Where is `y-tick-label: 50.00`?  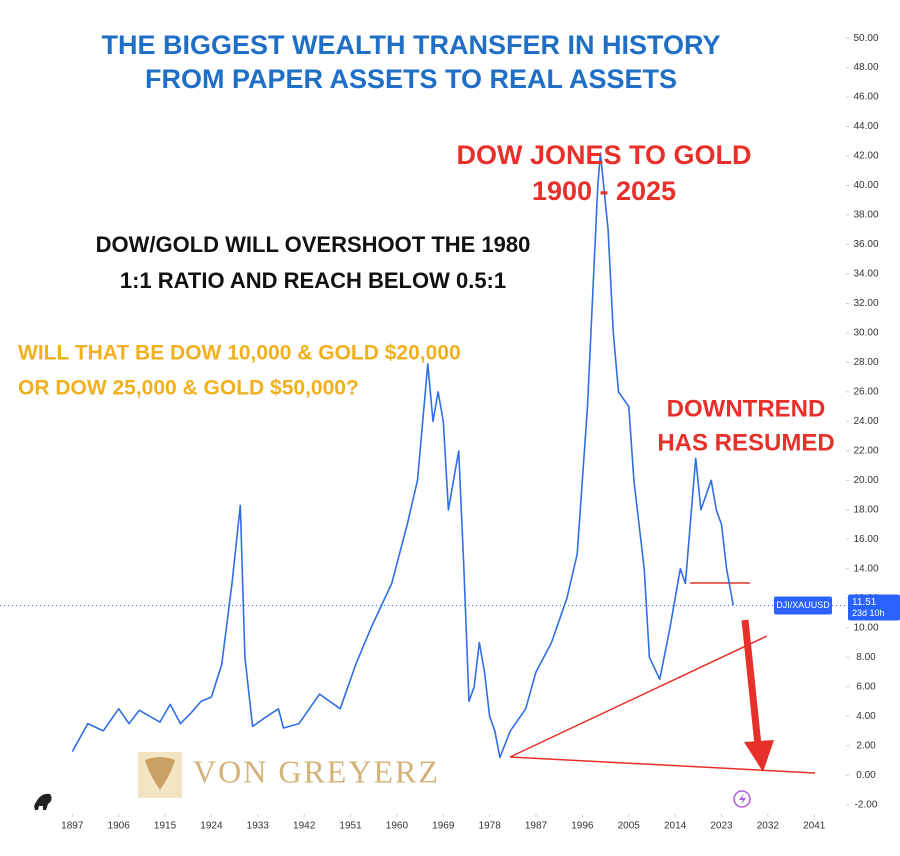 y-tick-label: 50.00 is located at coordinates (865, 38).